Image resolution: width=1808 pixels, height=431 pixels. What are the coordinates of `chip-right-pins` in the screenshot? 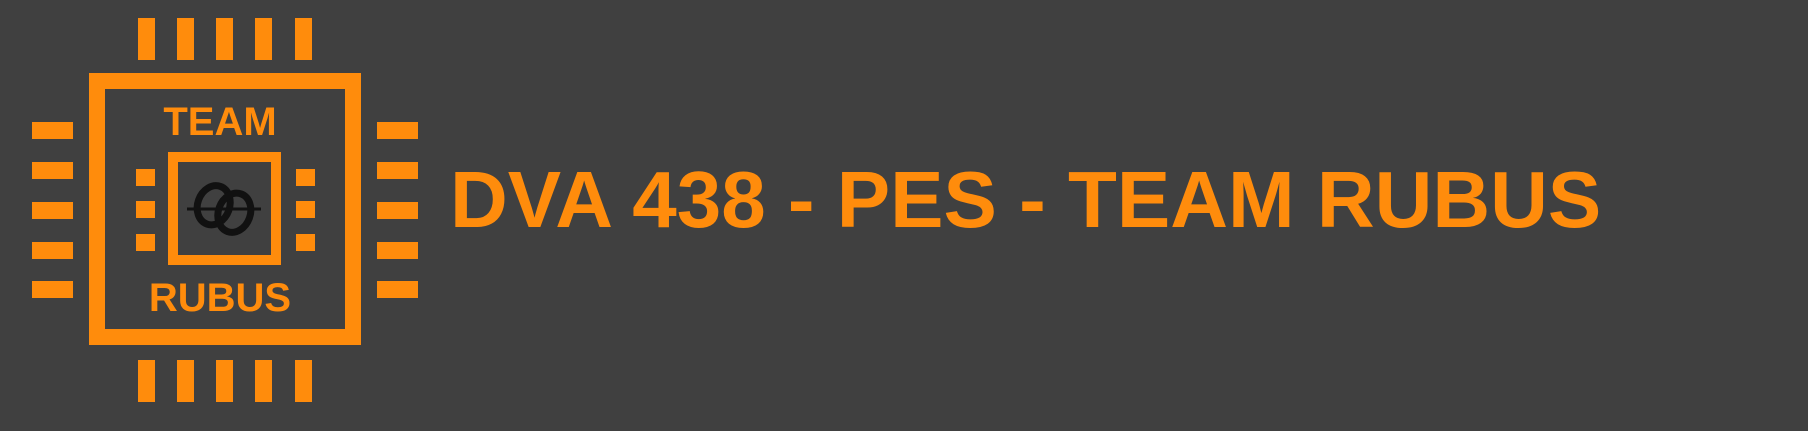 It's located at (397, 210).